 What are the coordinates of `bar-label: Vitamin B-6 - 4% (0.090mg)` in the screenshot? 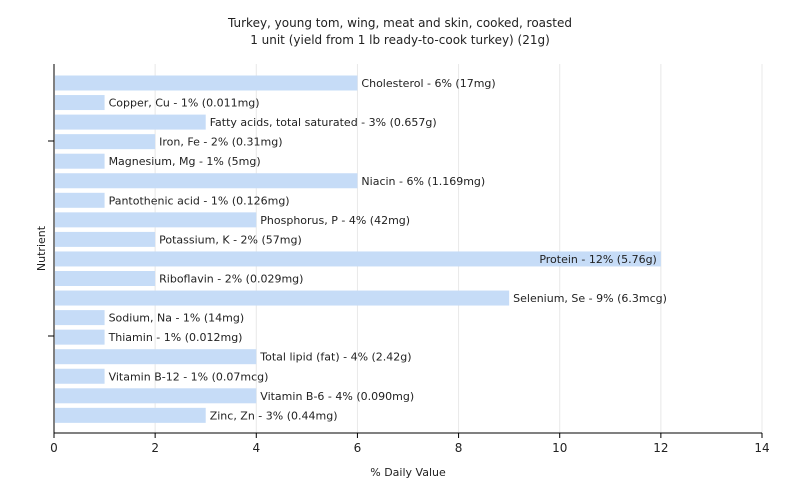 It's located at (337, 396).